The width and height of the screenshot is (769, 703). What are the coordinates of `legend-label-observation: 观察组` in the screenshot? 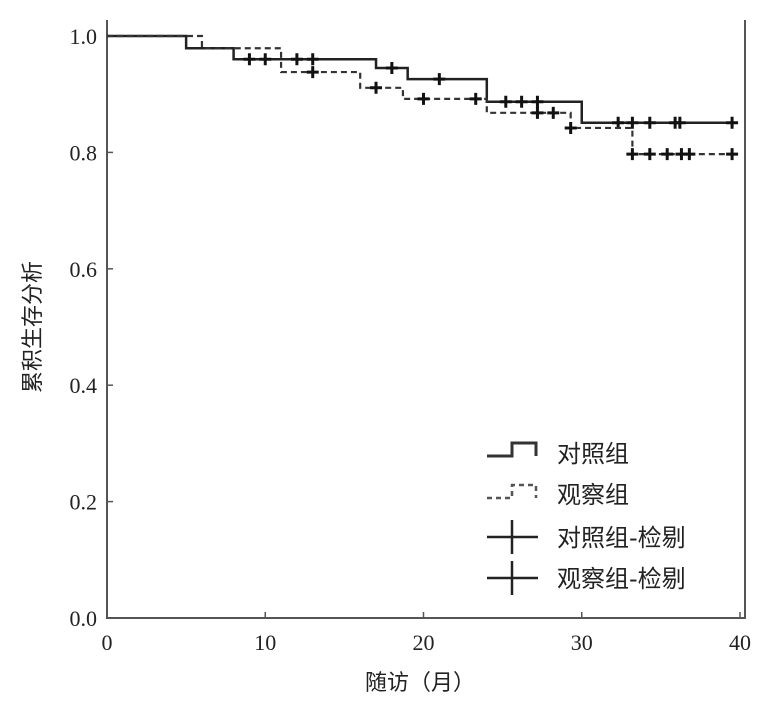 It's located at (593, 495).